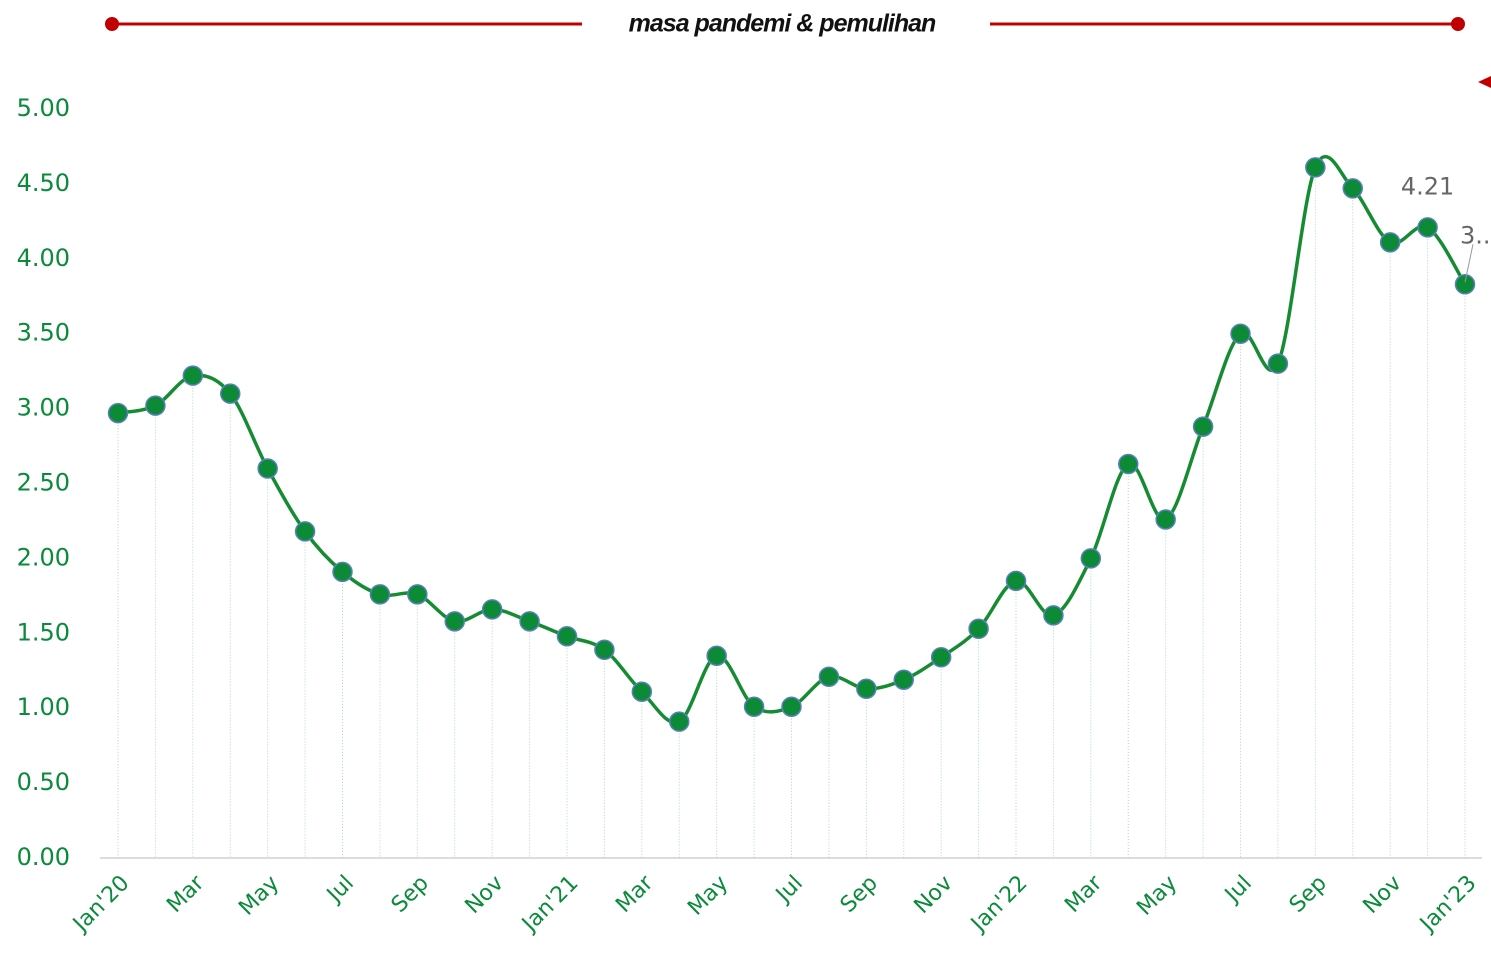  I want to click on x-tick-label: Jan'23, so click(1447, 904).